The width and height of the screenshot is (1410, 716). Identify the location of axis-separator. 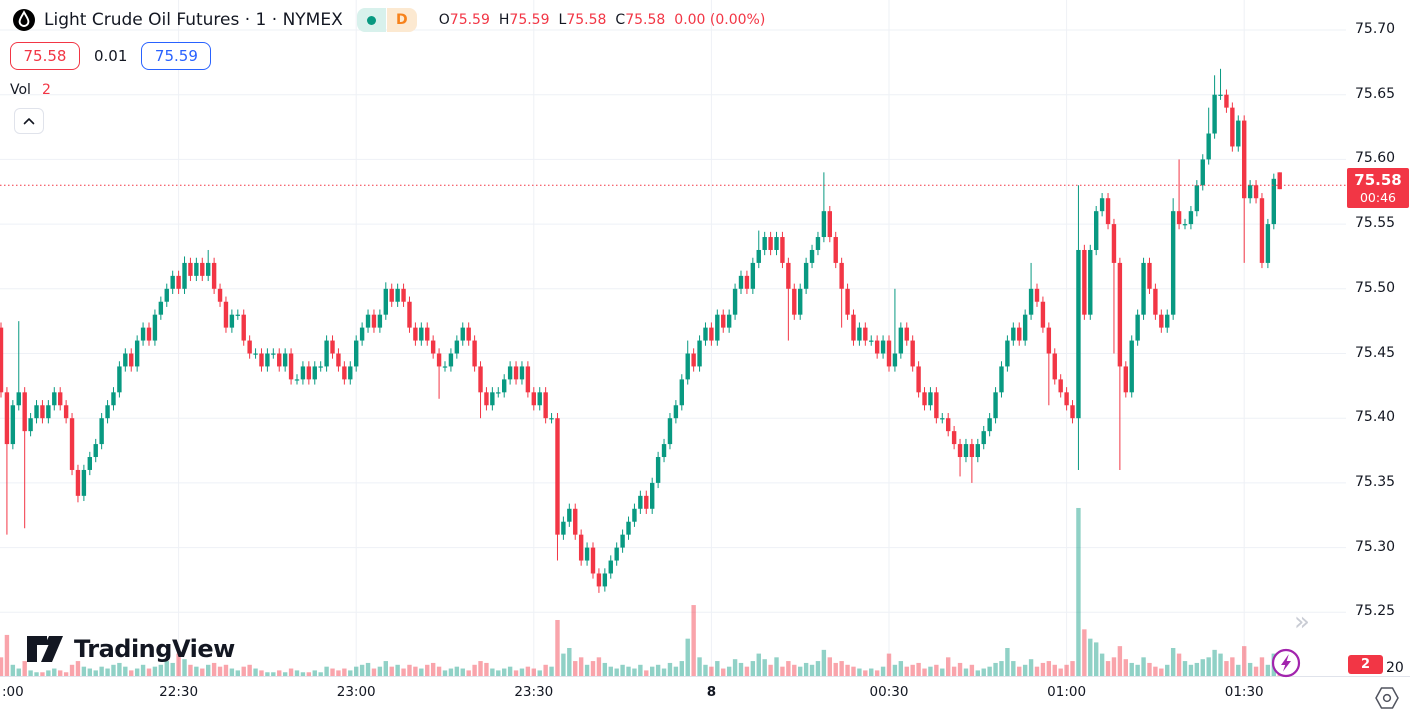
(705, 676).